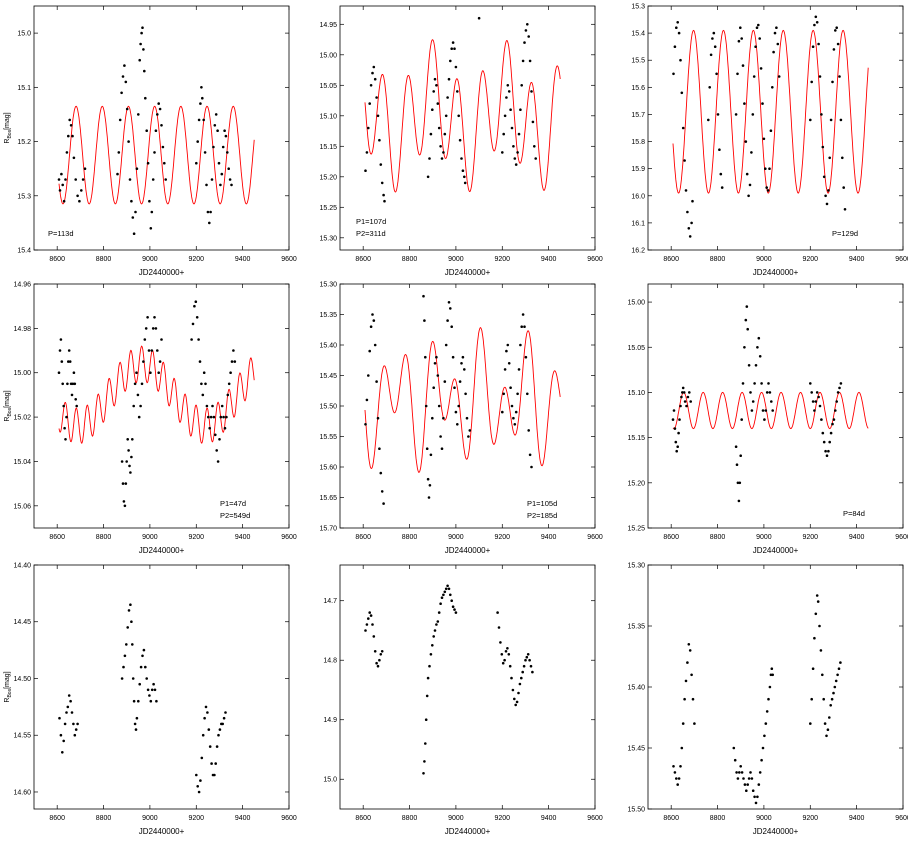 The image size is (908, 842). I want to click on x-tick-label: 9400, so click(857, 259).